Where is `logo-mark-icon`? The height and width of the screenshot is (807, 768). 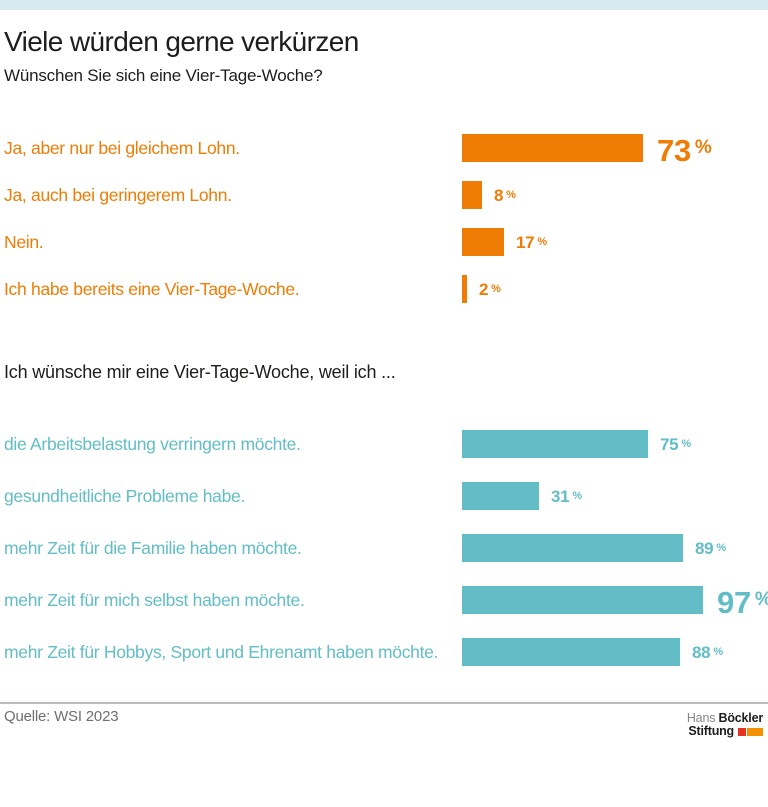 logo-mark-icon is located at coordinates (750, 731).